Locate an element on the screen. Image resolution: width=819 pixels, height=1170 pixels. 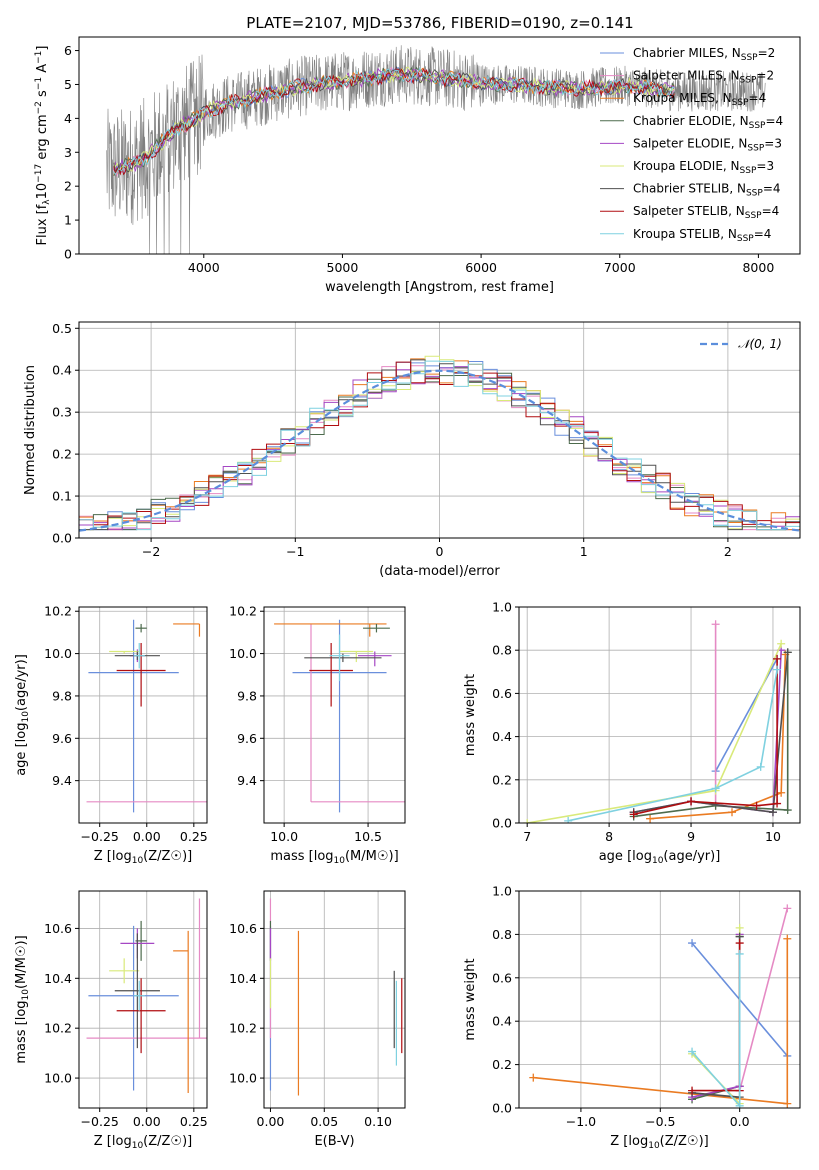
y-tick-label: 10.4 is located at coordinates (58, 978).